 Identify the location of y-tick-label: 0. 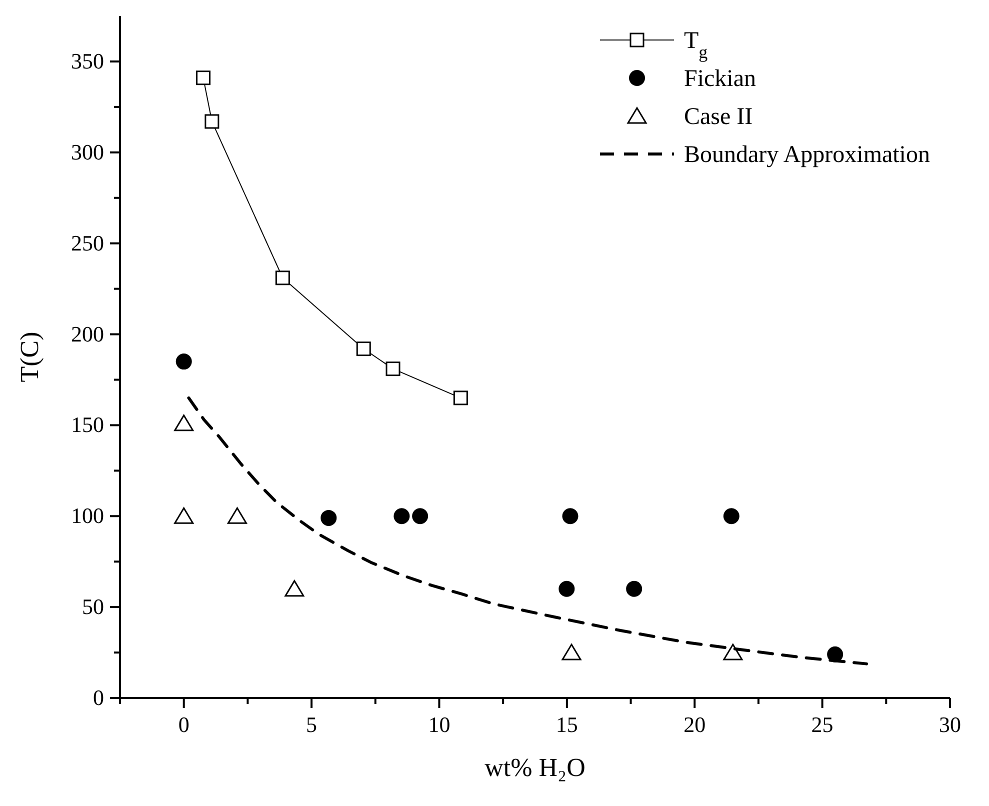
(98, 697).